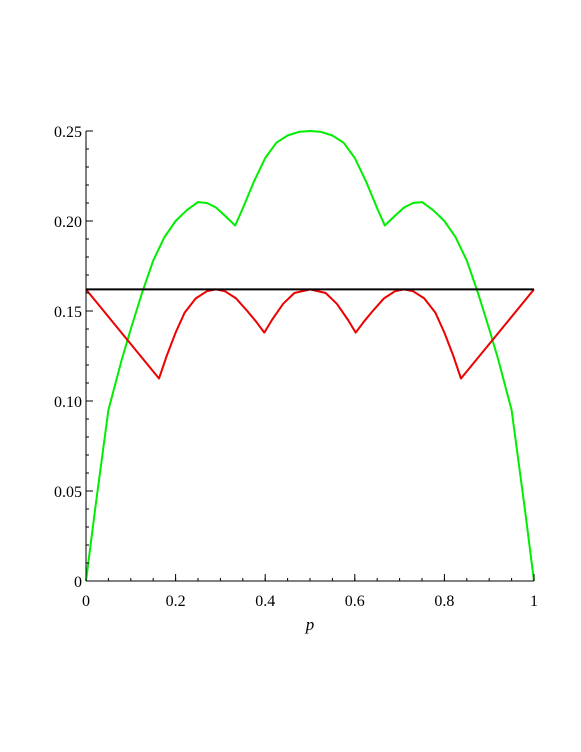  What do you see at coordinates (68, 132) in the screenshot?
I see `y-tick-label: 0.25` at bounding box center [68, 132].